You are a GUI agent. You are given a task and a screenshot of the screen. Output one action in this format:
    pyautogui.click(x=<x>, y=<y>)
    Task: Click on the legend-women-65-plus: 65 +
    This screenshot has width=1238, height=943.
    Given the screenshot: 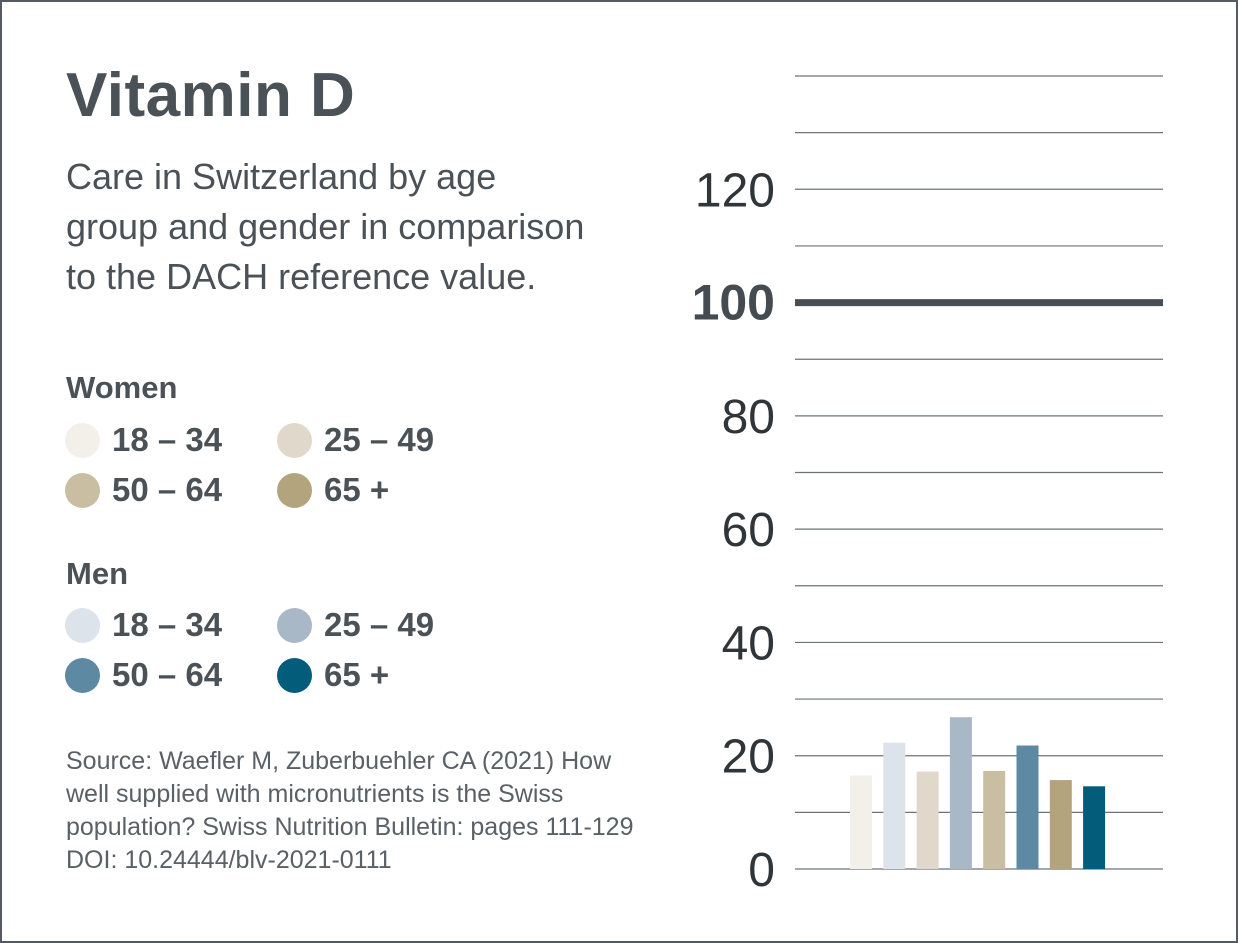 What is the action you would take?
    pyautogui.click(x=333, y=490)
    